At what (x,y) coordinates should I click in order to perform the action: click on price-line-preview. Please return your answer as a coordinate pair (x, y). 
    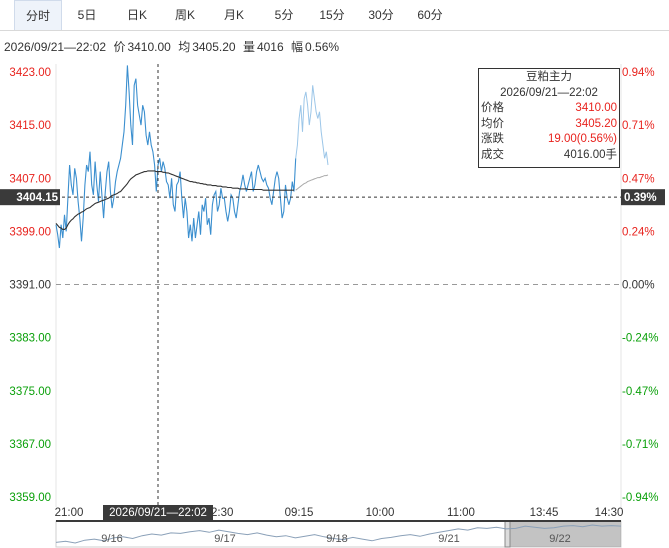
    Looking at the image, I should click on (312, 125).